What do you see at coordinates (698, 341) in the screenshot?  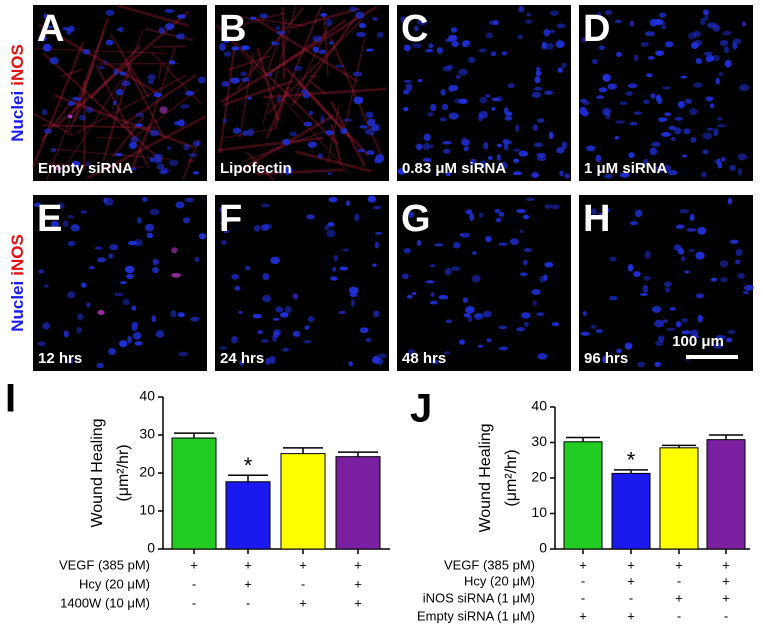 I see `scale-bar-label: 100 μm` at bounding box center [698, 341].